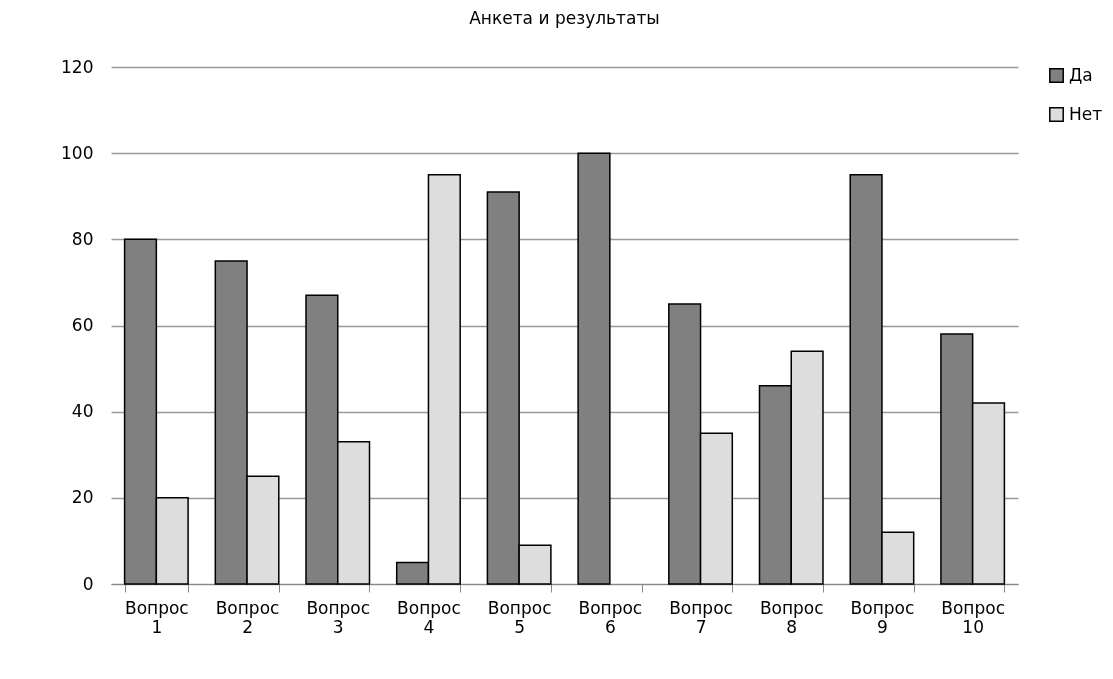  I want to click on x-tick-label: Вопрос 9, so click(882, 617).